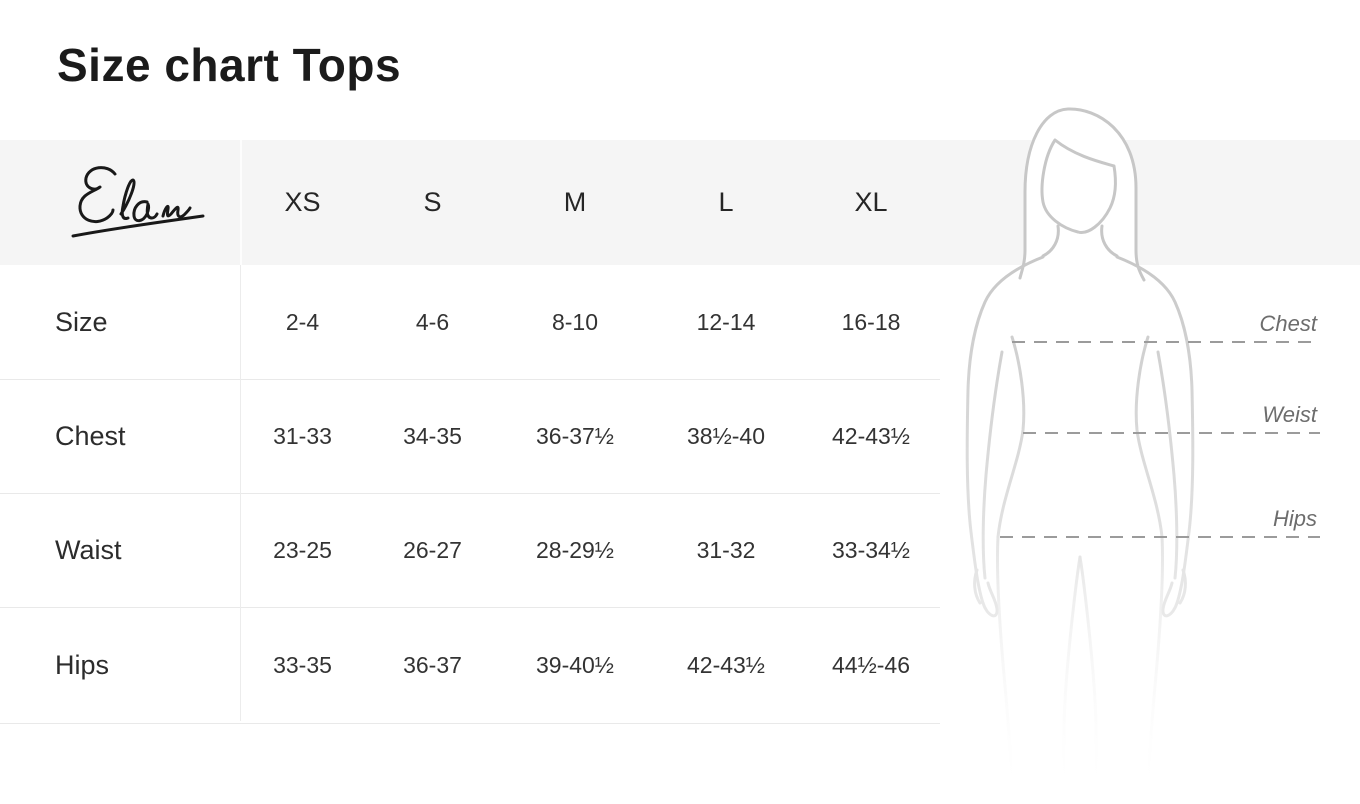  What do you see at coordinates (241, 202) in the screenshot?
I see `logo-column-divider-header` at bounding box center [241, 202].